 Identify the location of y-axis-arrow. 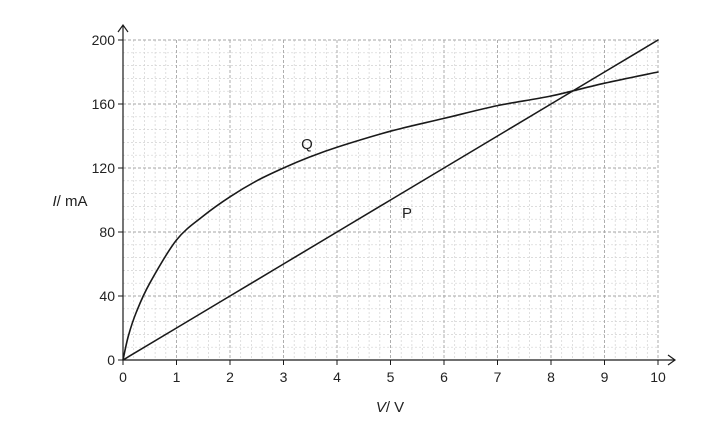
(123, 28).